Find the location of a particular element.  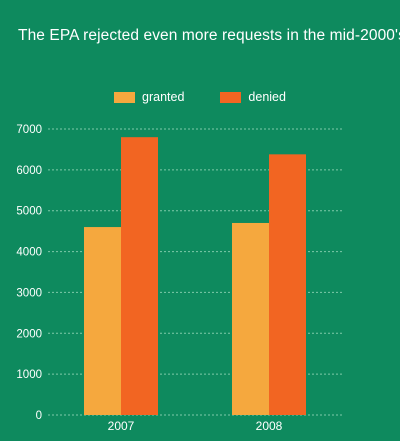

legend-swatch-denied is located at coordinates (231, 97).